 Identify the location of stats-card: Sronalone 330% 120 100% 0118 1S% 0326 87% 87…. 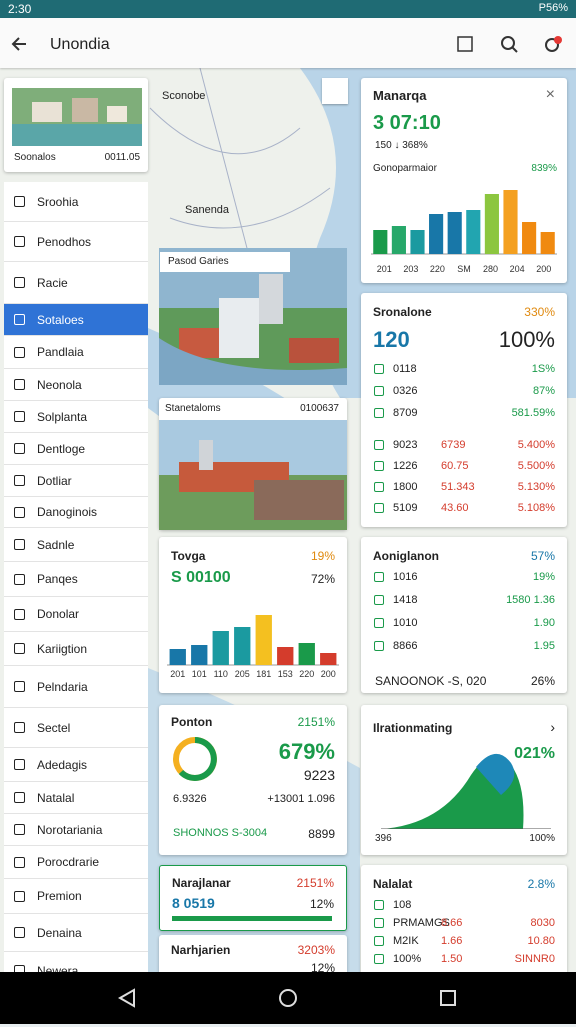
(464, 410).